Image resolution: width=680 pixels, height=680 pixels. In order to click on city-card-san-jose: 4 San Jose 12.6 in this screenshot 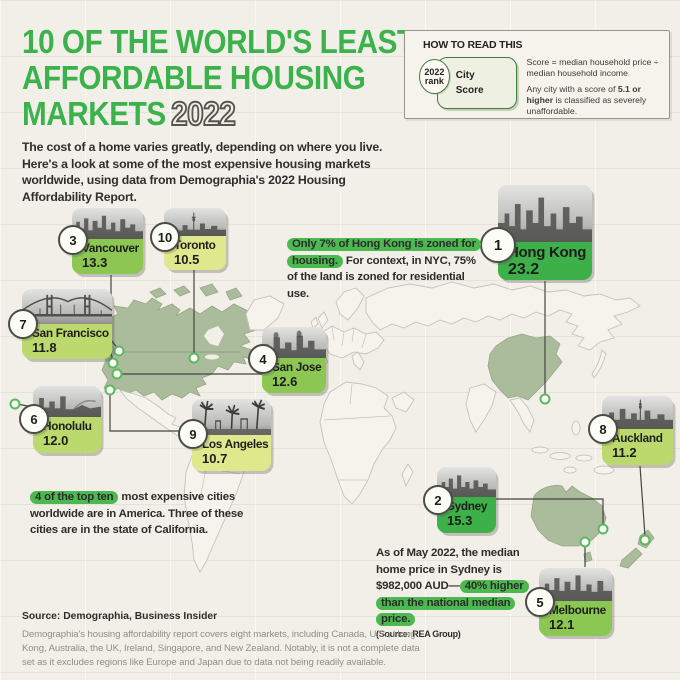, I will do `click(287, 360)`.